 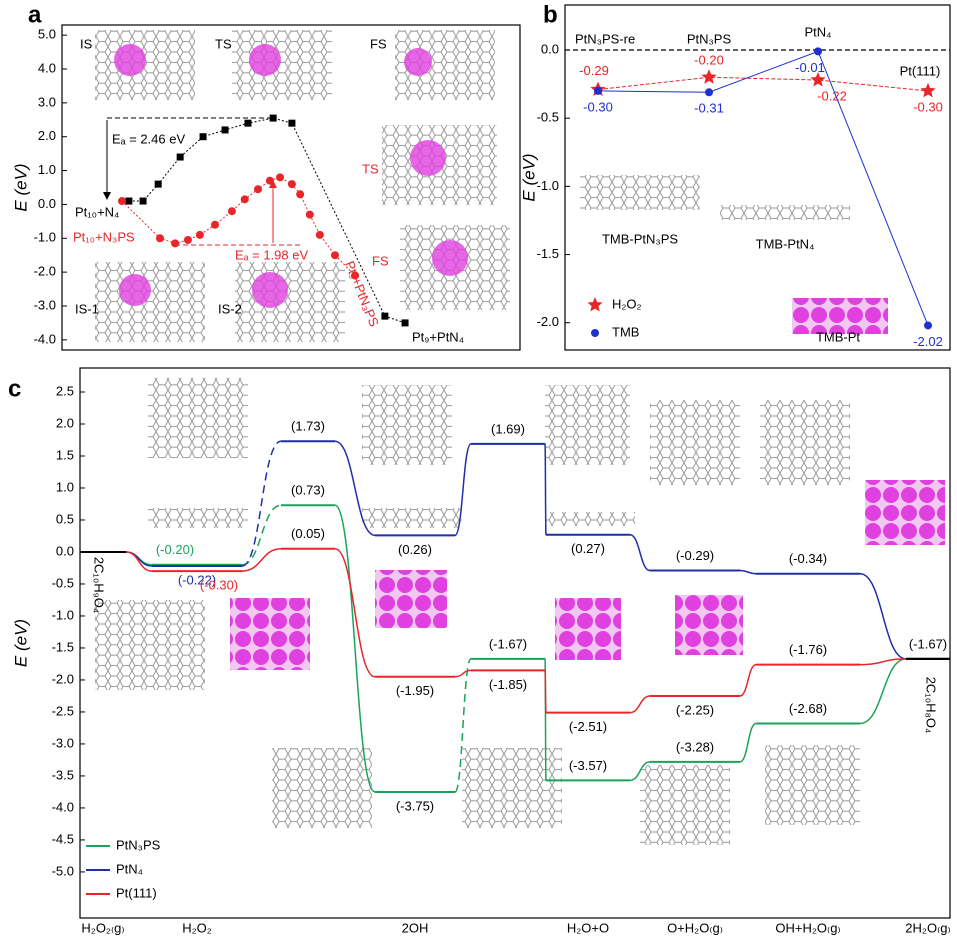 I want to click on y-tick-label: -2.5, so click(x=63, y=710).